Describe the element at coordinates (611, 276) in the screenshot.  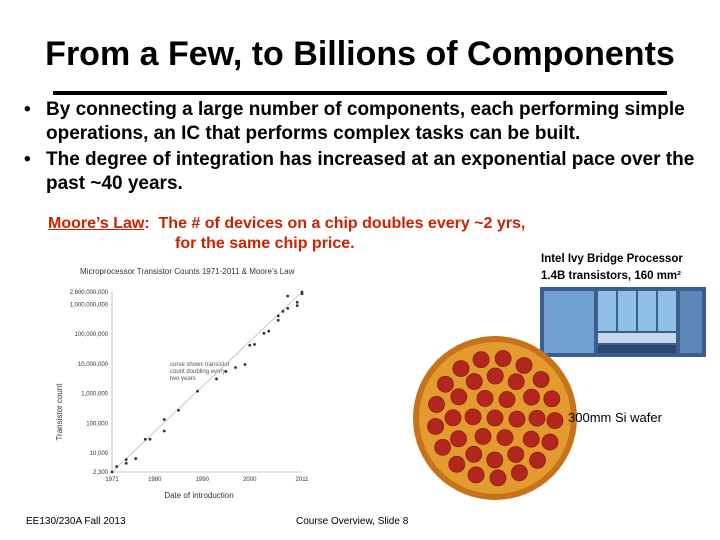
I see `ivy-bridge-specs: 1.4B transistors, 160 mm²` at that location.